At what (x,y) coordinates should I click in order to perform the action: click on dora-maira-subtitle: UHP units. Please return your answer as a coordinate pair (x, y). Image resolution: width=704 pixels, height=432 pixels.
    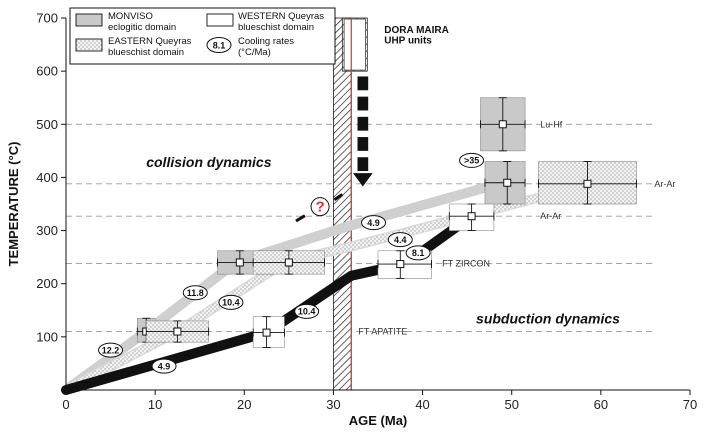
    Looking at the image, I should click on (408, 41).